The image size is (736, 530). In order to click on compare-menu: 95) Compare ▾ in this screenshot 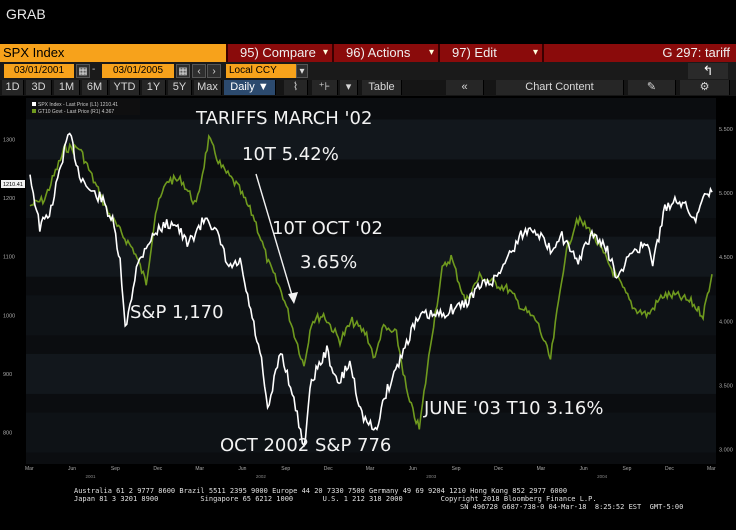, I will do `click(280, 53)`.